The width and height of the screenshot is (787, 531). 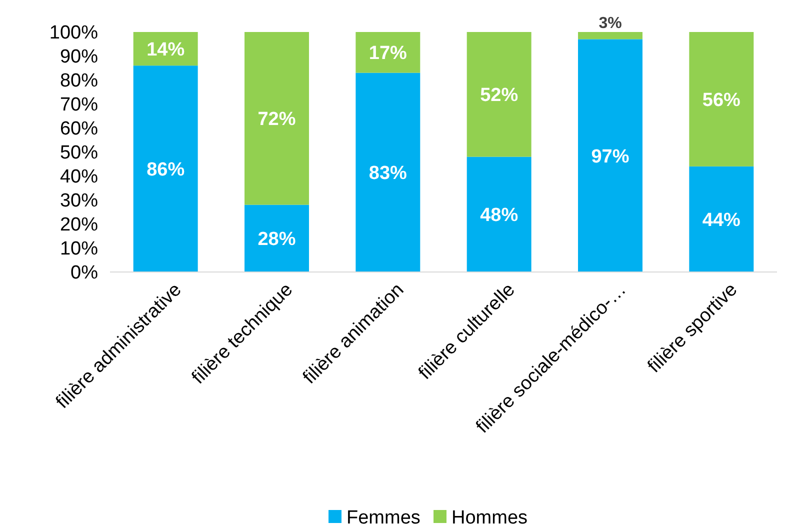 I want to click on y-tick-label: 70%, so click(x=79, y=105).